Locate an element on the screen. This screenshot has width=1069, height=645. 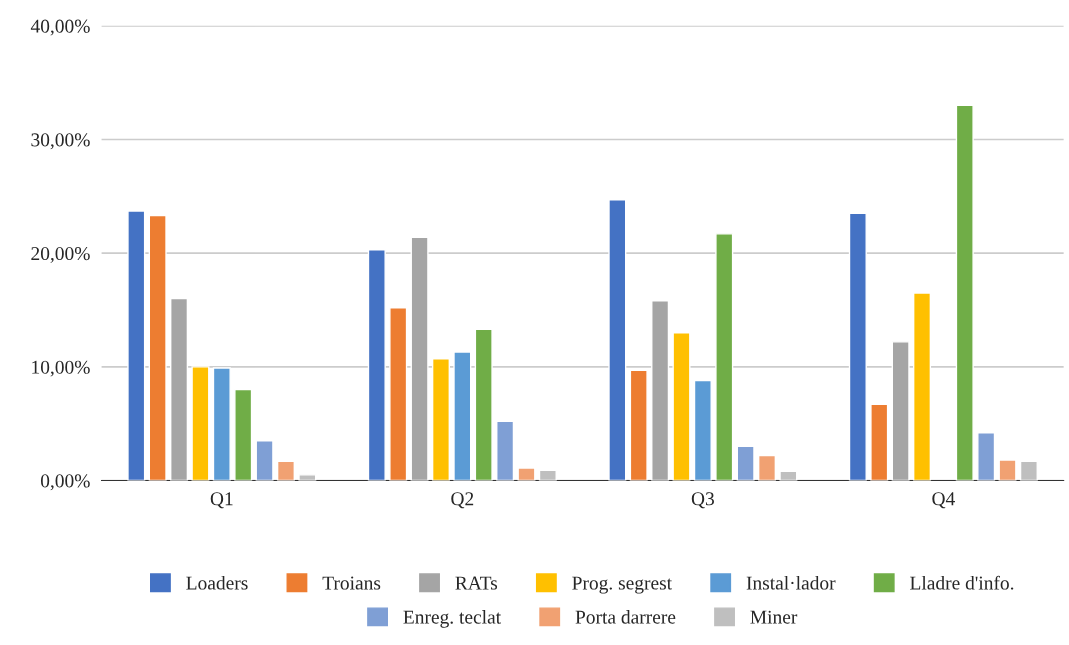
legend-label: Loaders is located at coordinates (217, 582).